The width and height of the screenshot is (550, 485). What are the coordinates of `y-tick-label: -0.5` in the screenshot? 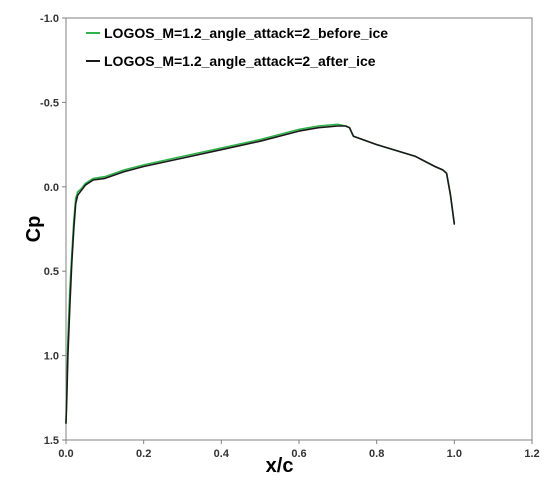 It's located at (49, 103).